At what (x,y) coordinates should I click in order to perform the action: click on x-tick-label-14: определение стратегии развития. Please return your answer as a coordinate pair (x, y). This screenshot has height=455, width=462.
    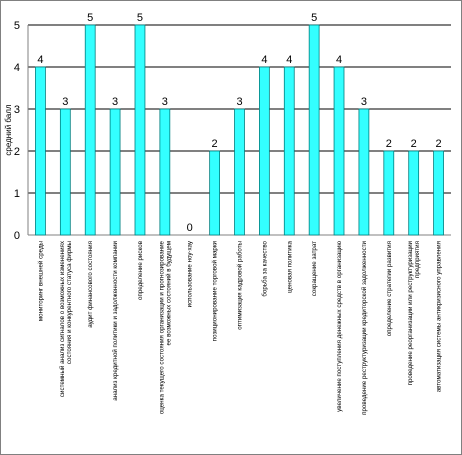
    Looking at the image, I should click on (389, 288).